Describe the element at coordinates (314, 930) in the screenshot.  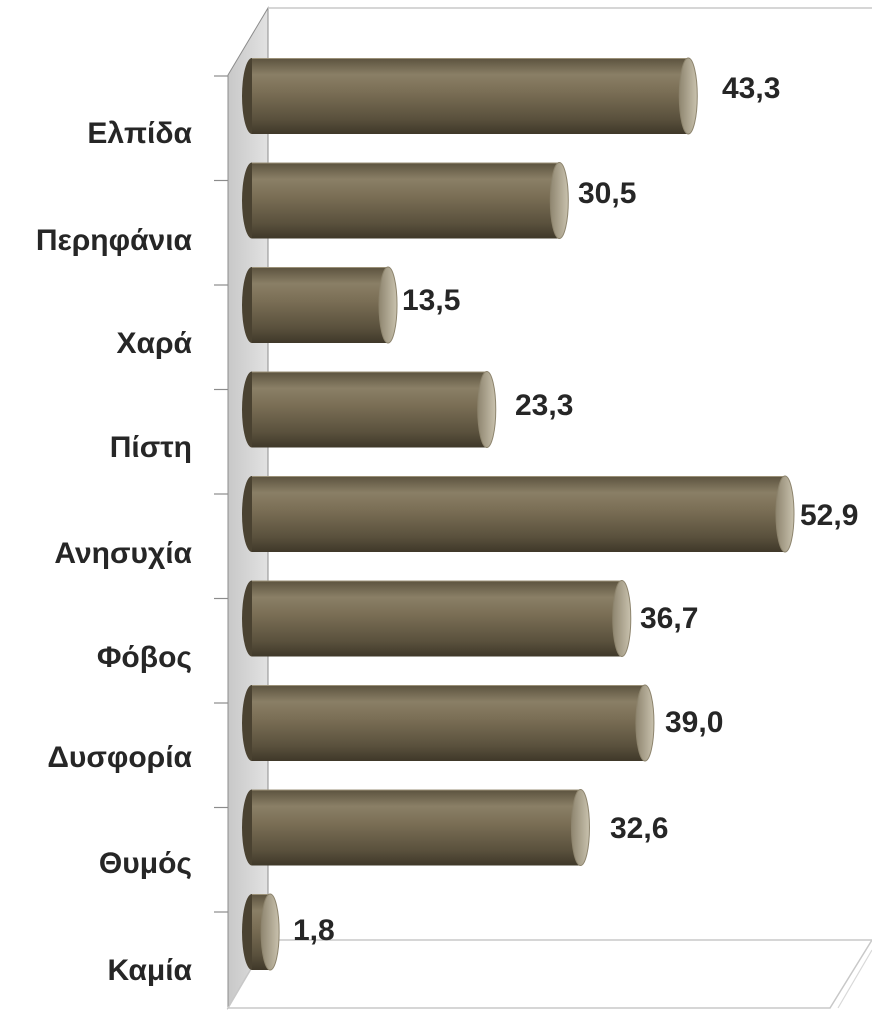
I see `value-label: 1,8` at that location.